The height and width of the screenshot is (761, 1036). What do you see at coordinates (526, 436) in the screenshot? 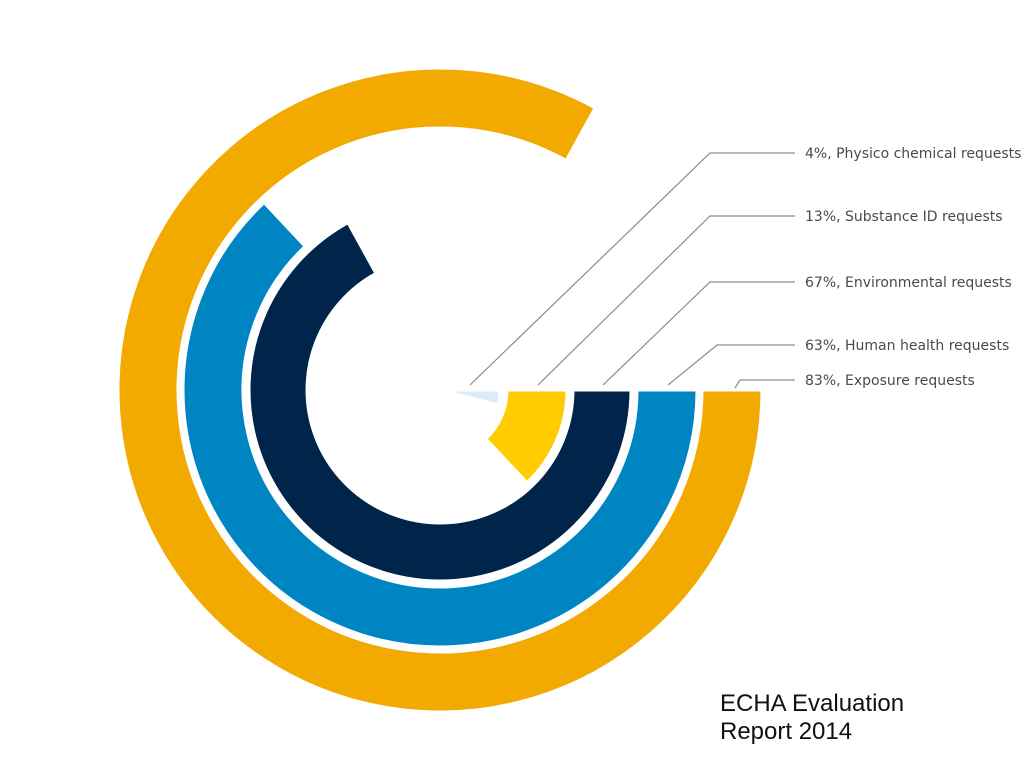
I see `bar-substance-id` at bounding box center [526, 436].